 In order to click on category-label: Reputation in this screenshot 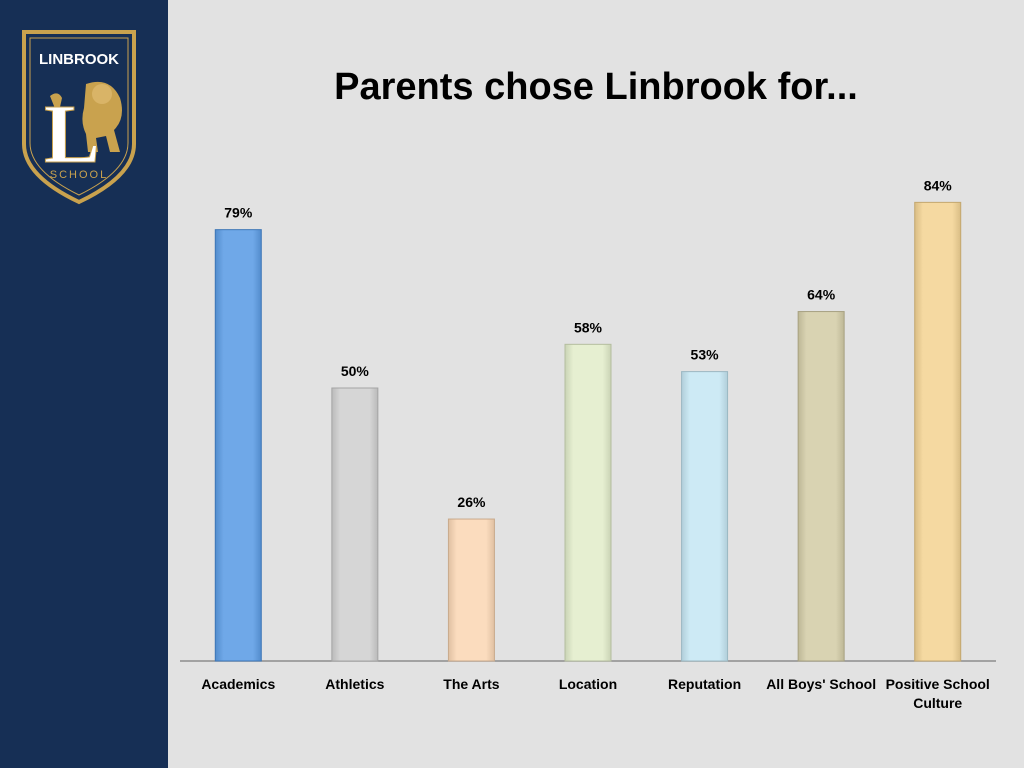, I will do `click(704, 684)`.